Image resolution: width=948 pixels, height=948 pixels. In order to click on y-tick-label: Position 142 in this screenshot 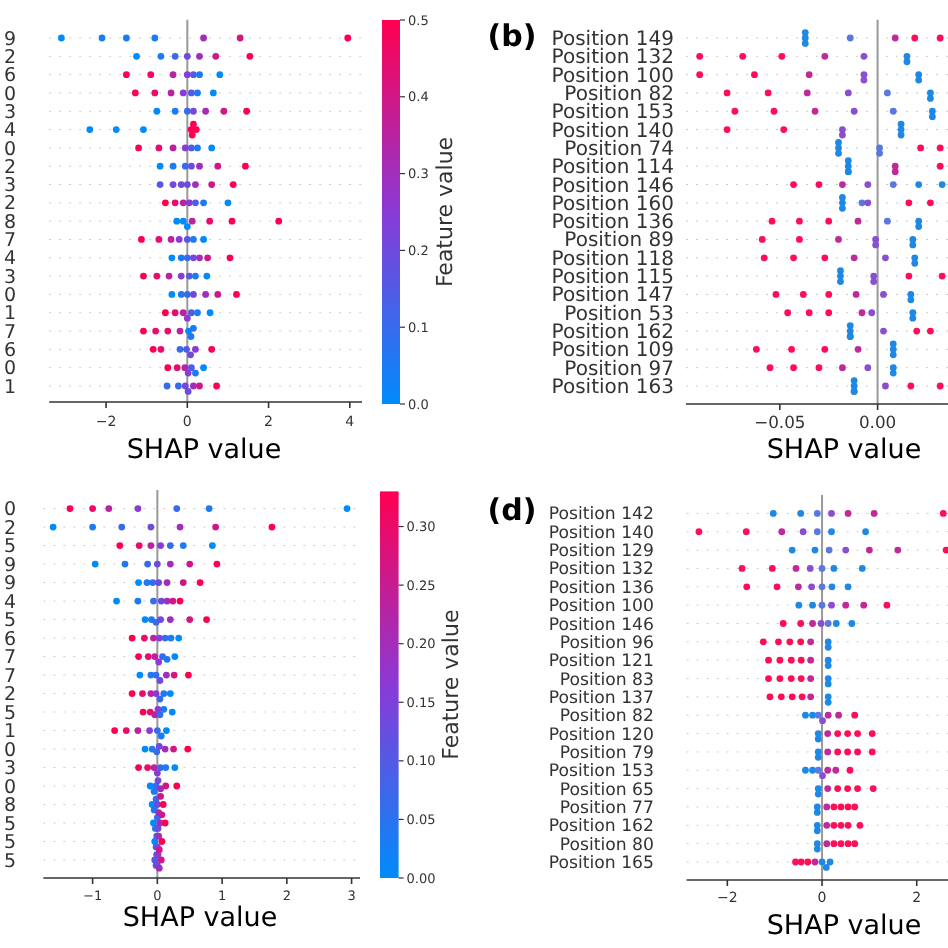, I will do `click(601, 515)`.